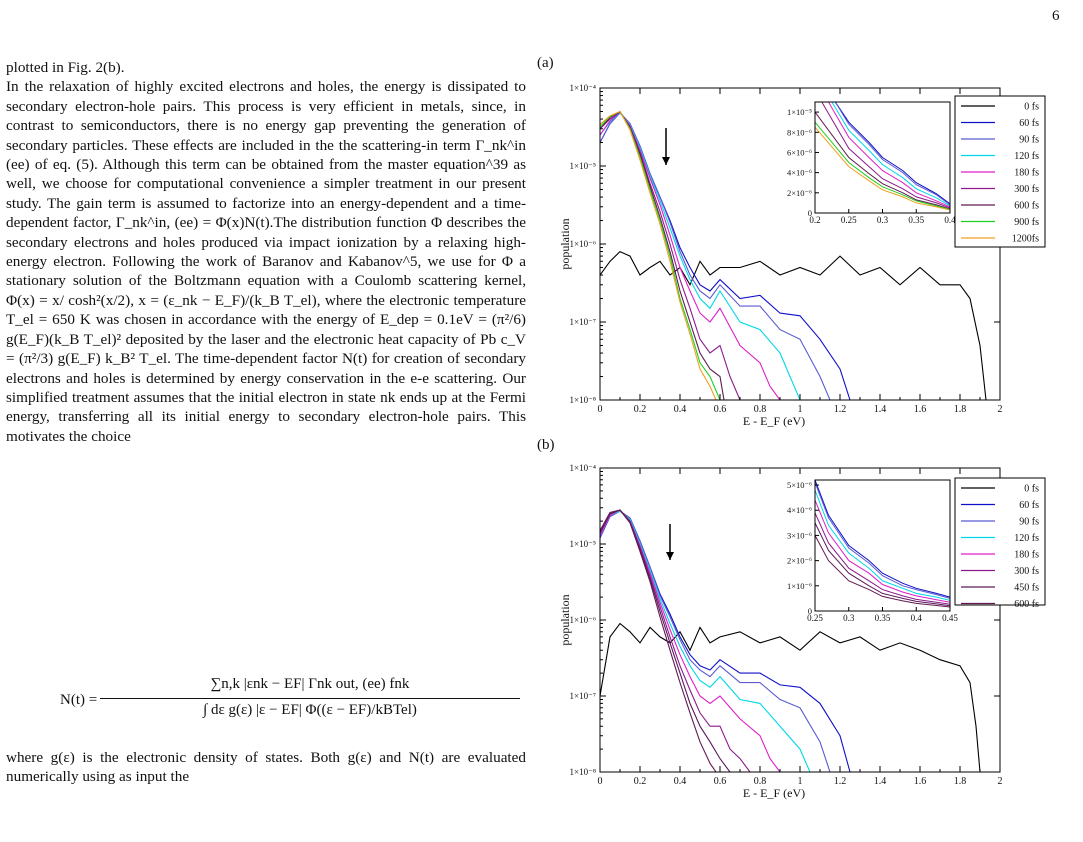 The image size is (1083, 842). What do you see at coordinates (1029, 140) in the screenshot?
I see `legend-entry: 90 fs` at bounding box center [1029, 140].